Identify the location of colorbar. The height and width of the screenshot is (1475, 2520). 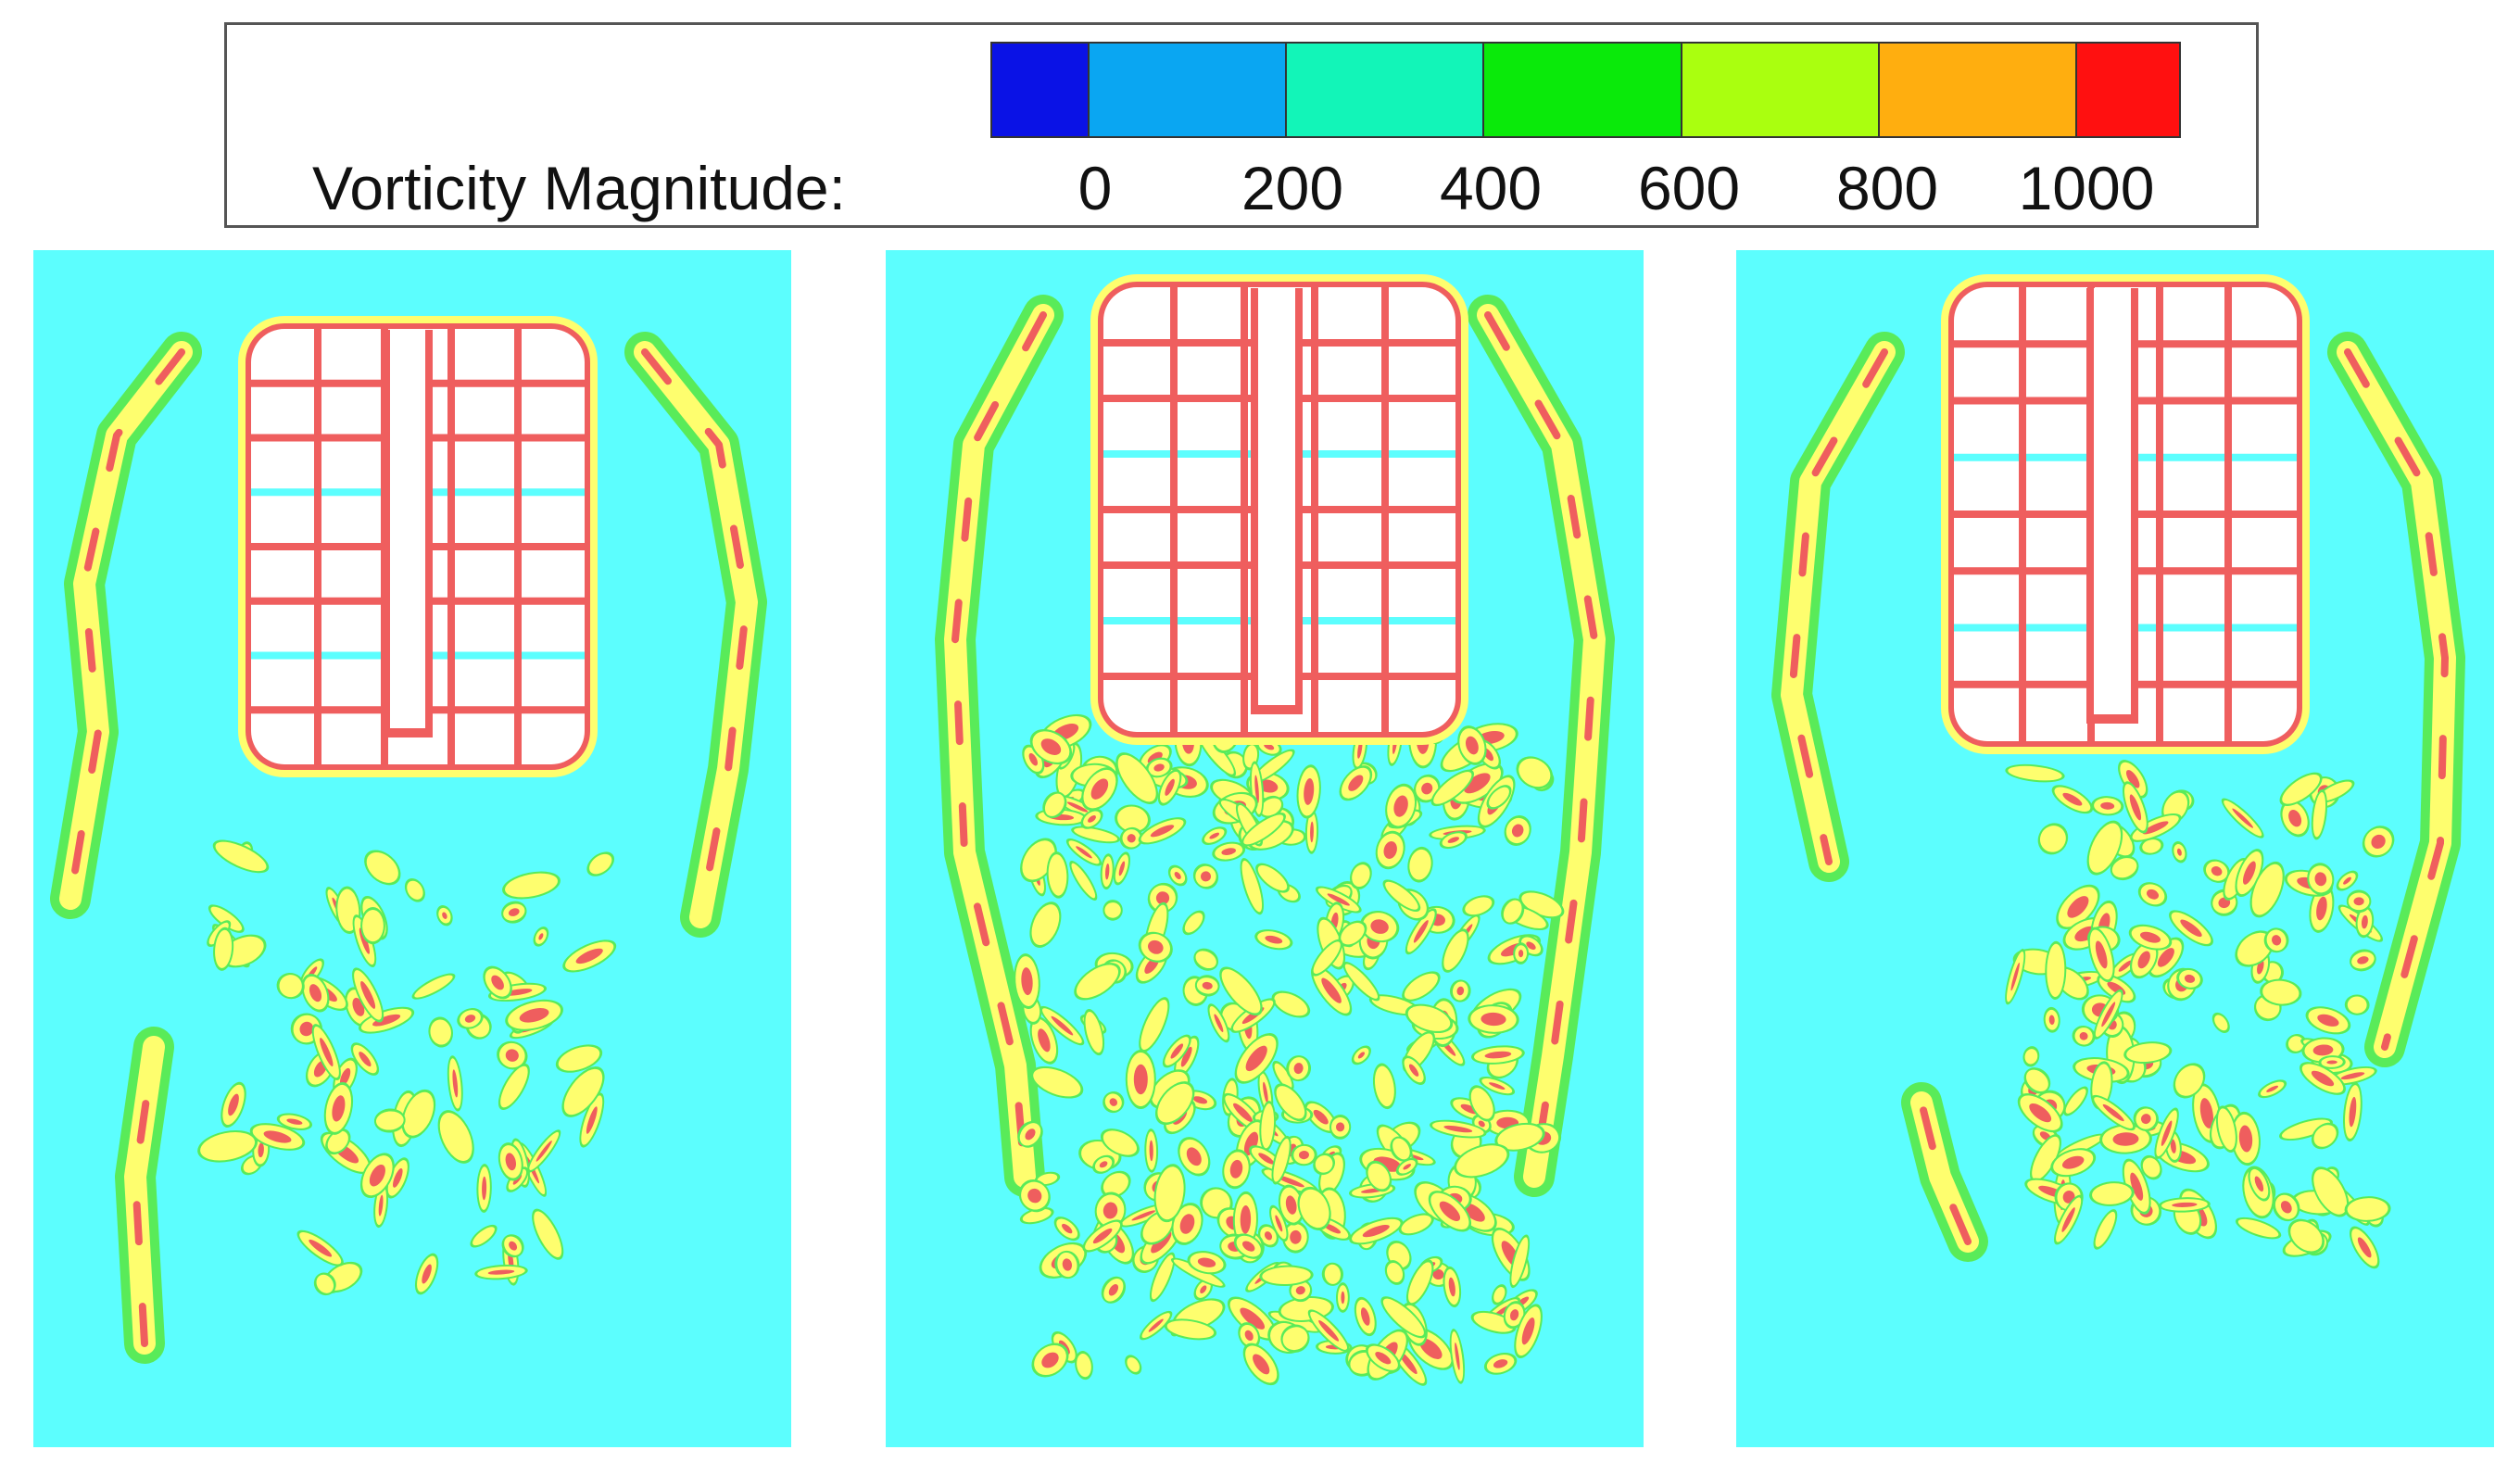
(1585, 90).